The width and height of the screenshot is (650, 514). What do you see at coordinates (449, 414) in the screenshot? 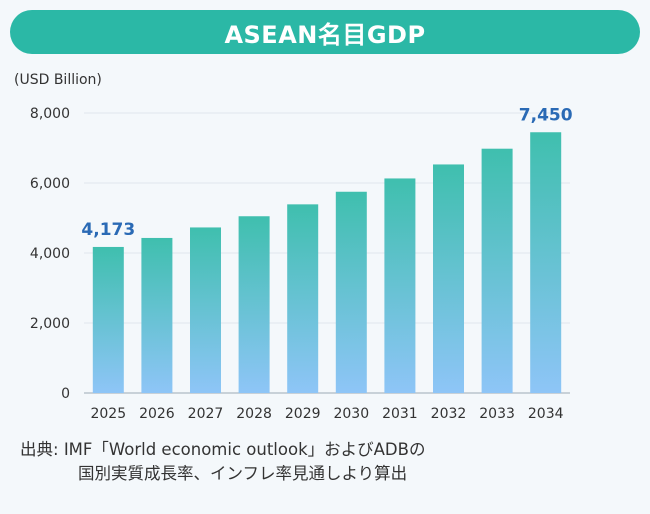
I see `x-tick-label: 2032` at bounding box center [449, 414].